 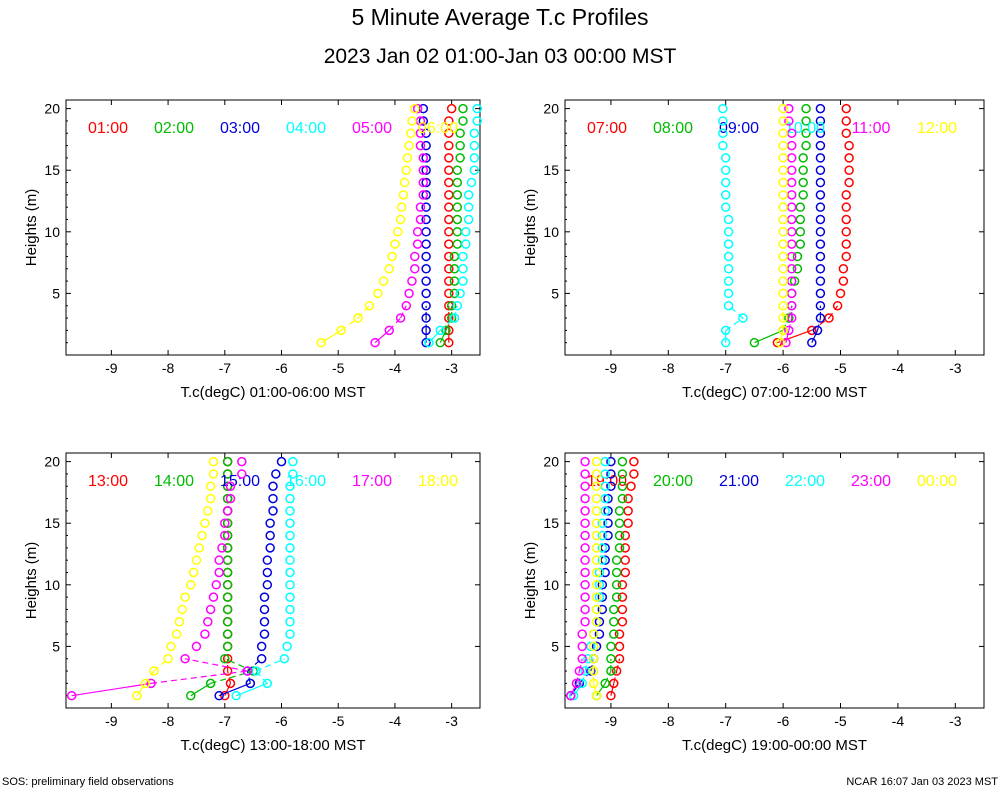 I want to click on legend-label: 00:00, so click(x=937, y=481).